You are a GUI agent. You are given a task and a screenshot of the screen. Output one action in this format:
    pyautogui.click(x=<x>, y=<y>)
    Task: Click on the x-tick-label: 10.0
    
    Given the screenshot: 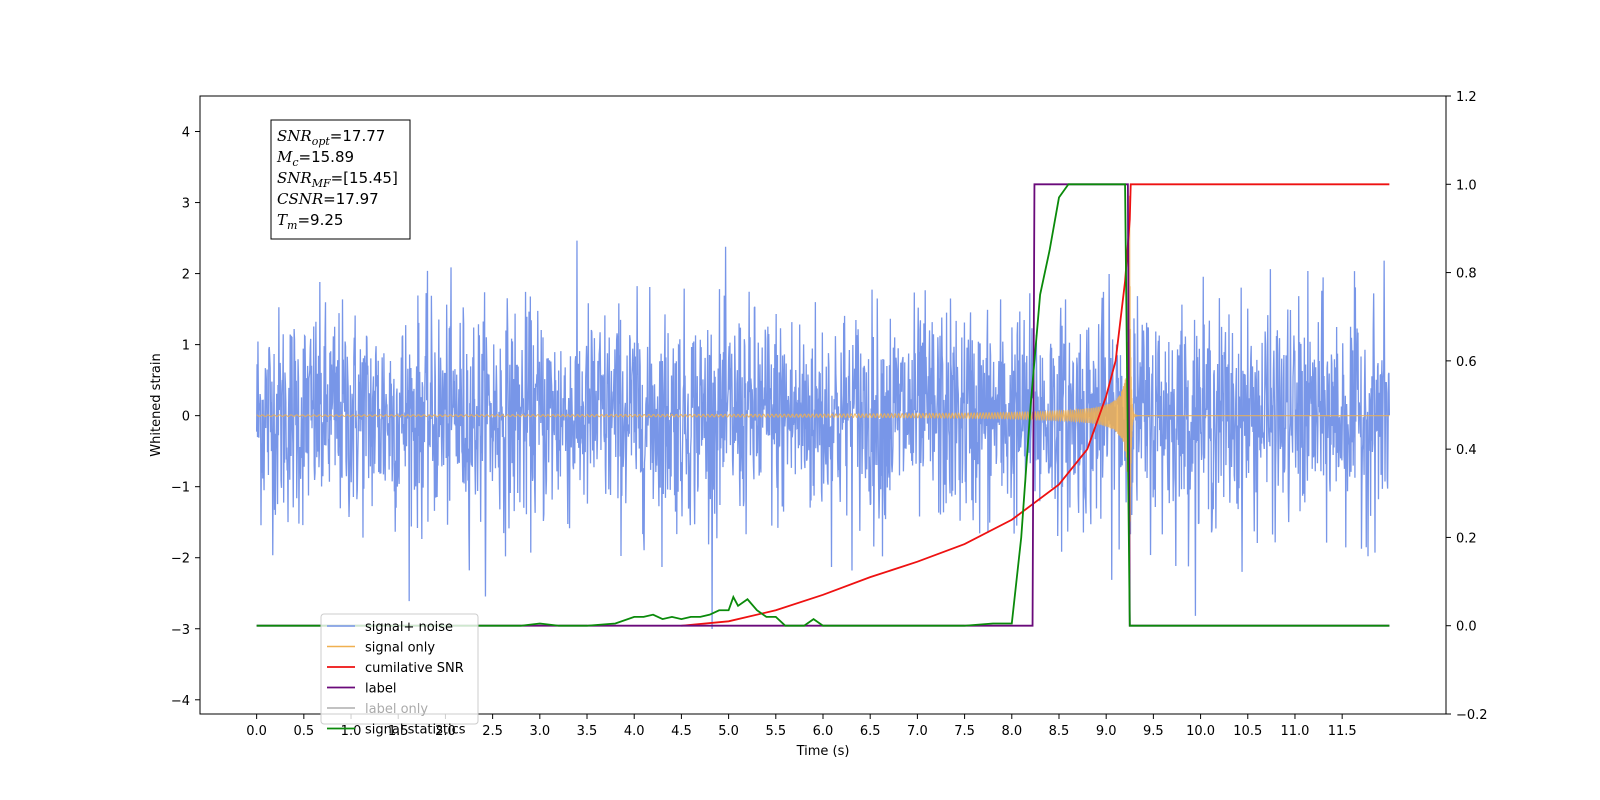 What is the action you would take?
    pyautogui.click(x=1200, y=731)
    